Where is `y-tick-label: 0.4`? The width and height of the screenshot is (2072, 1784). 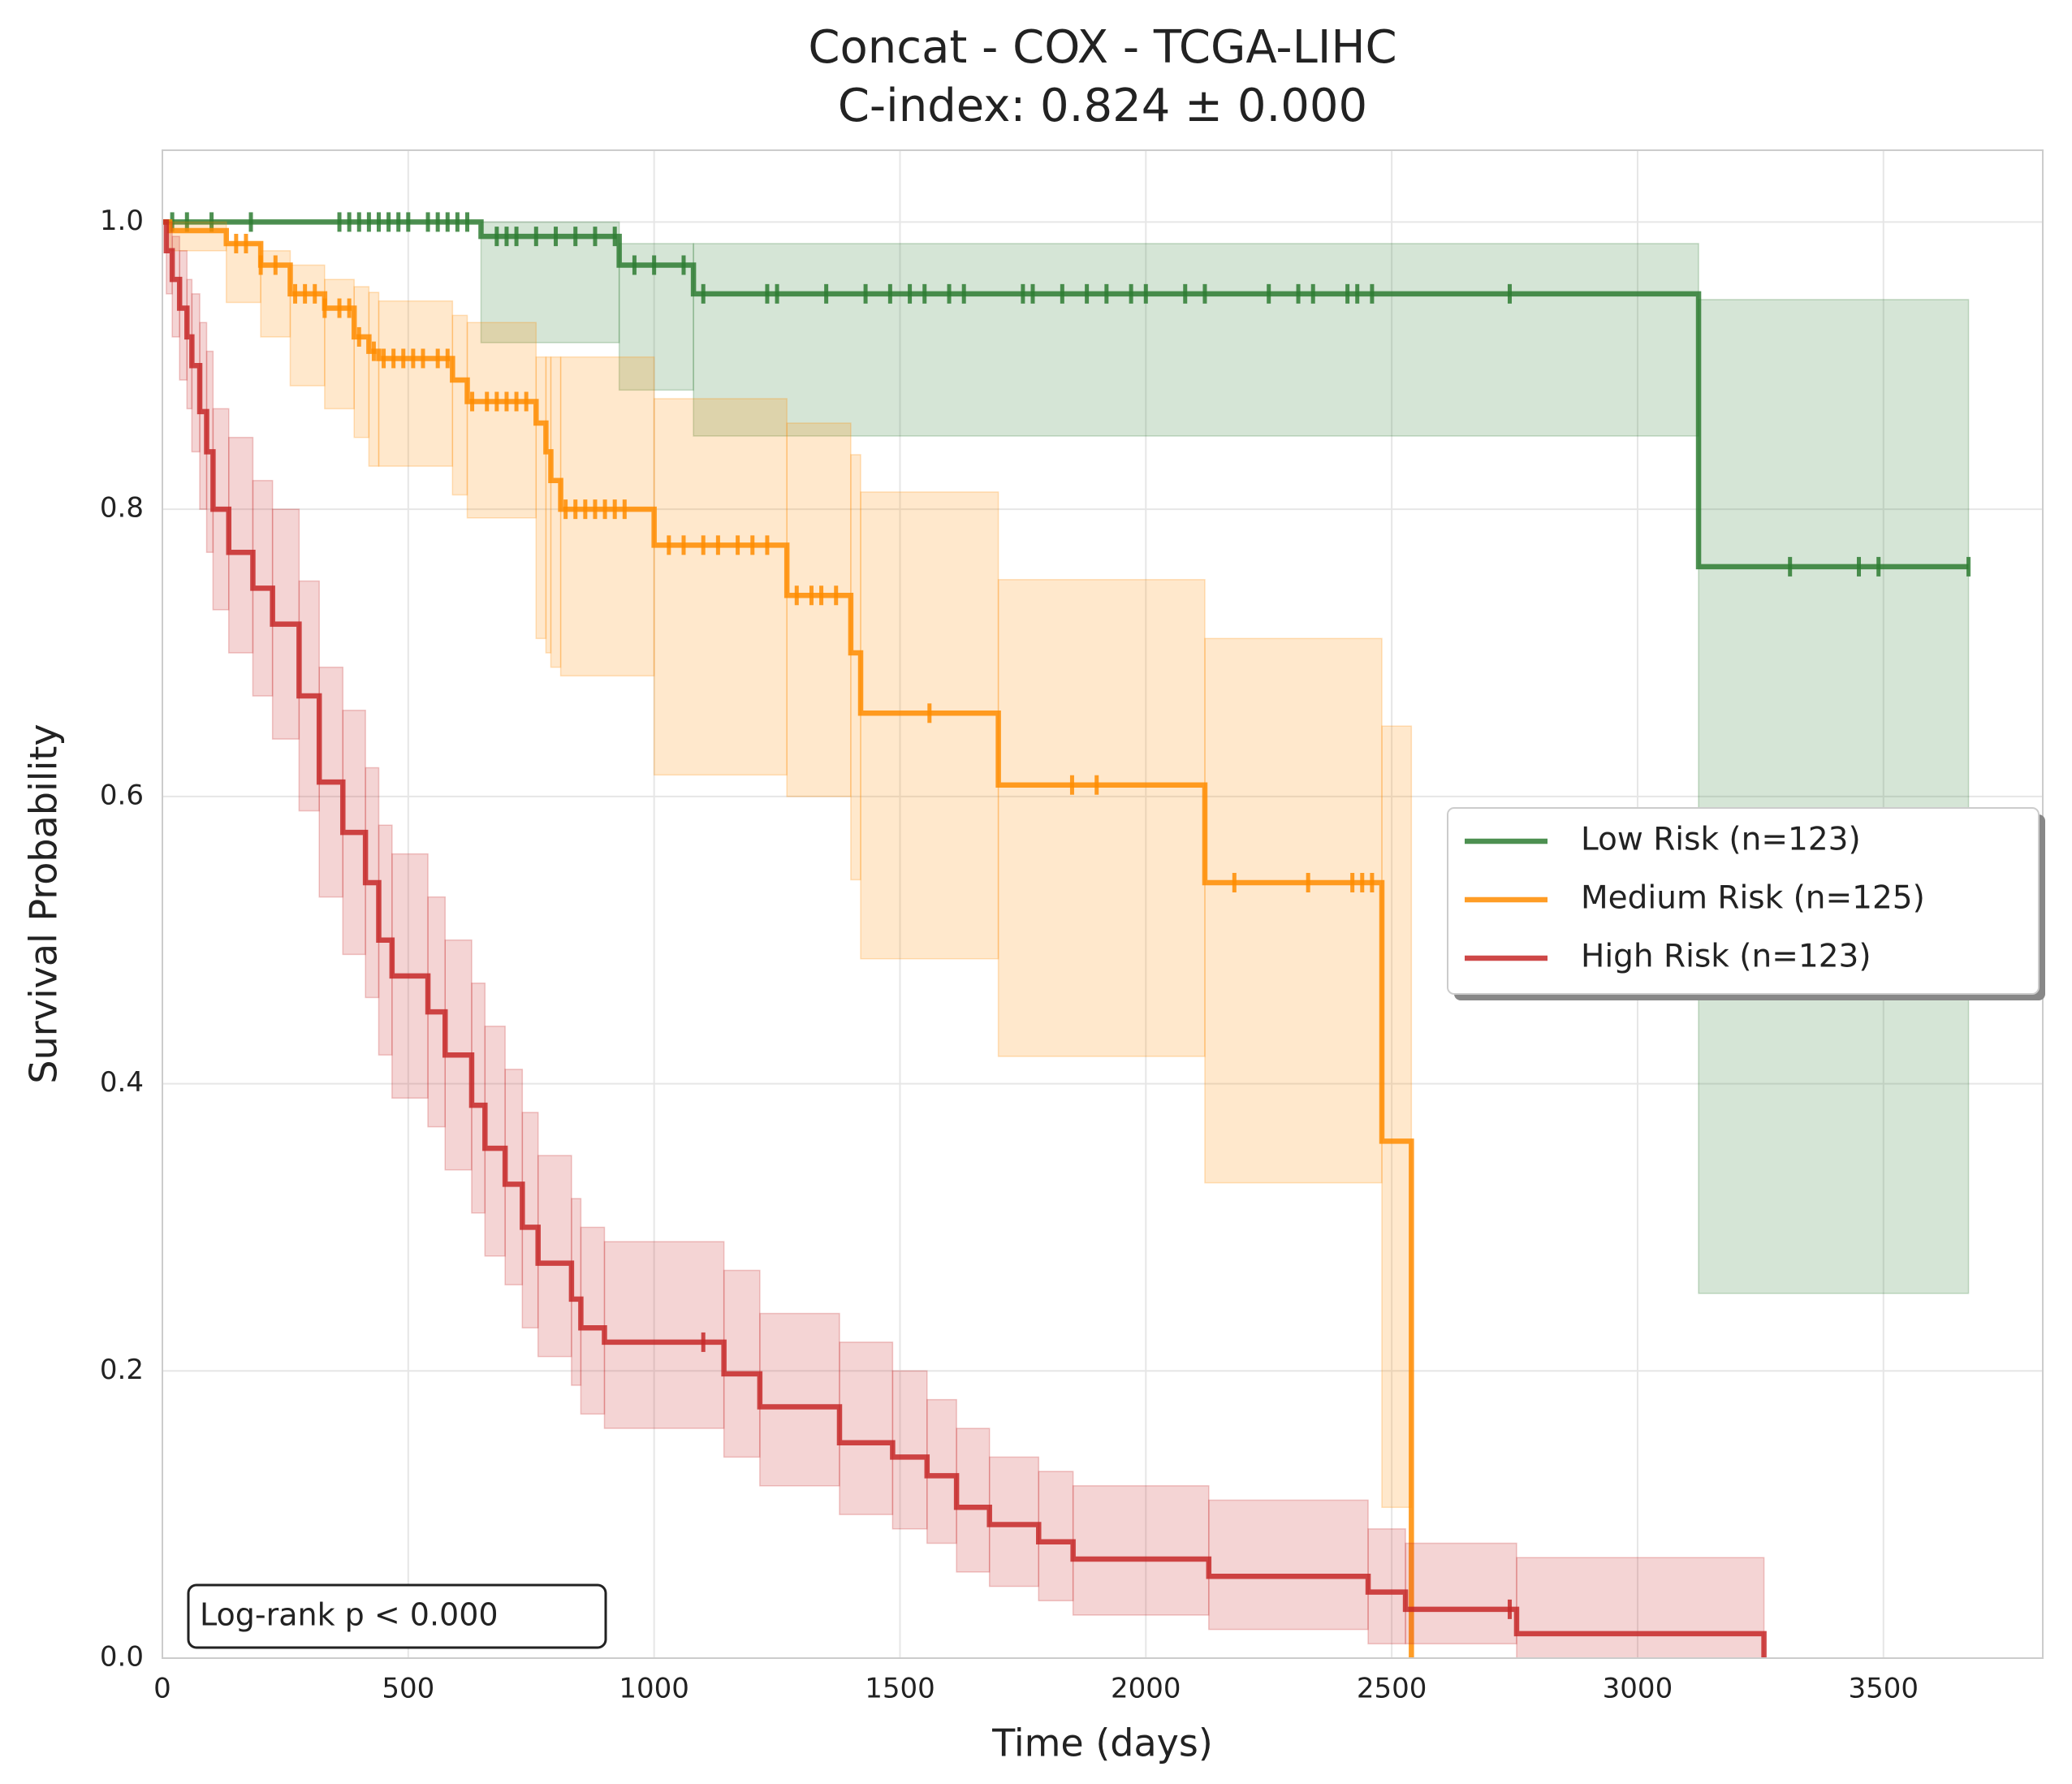
y-tick-label: 0.4 is located at coordinates (122, 1082).